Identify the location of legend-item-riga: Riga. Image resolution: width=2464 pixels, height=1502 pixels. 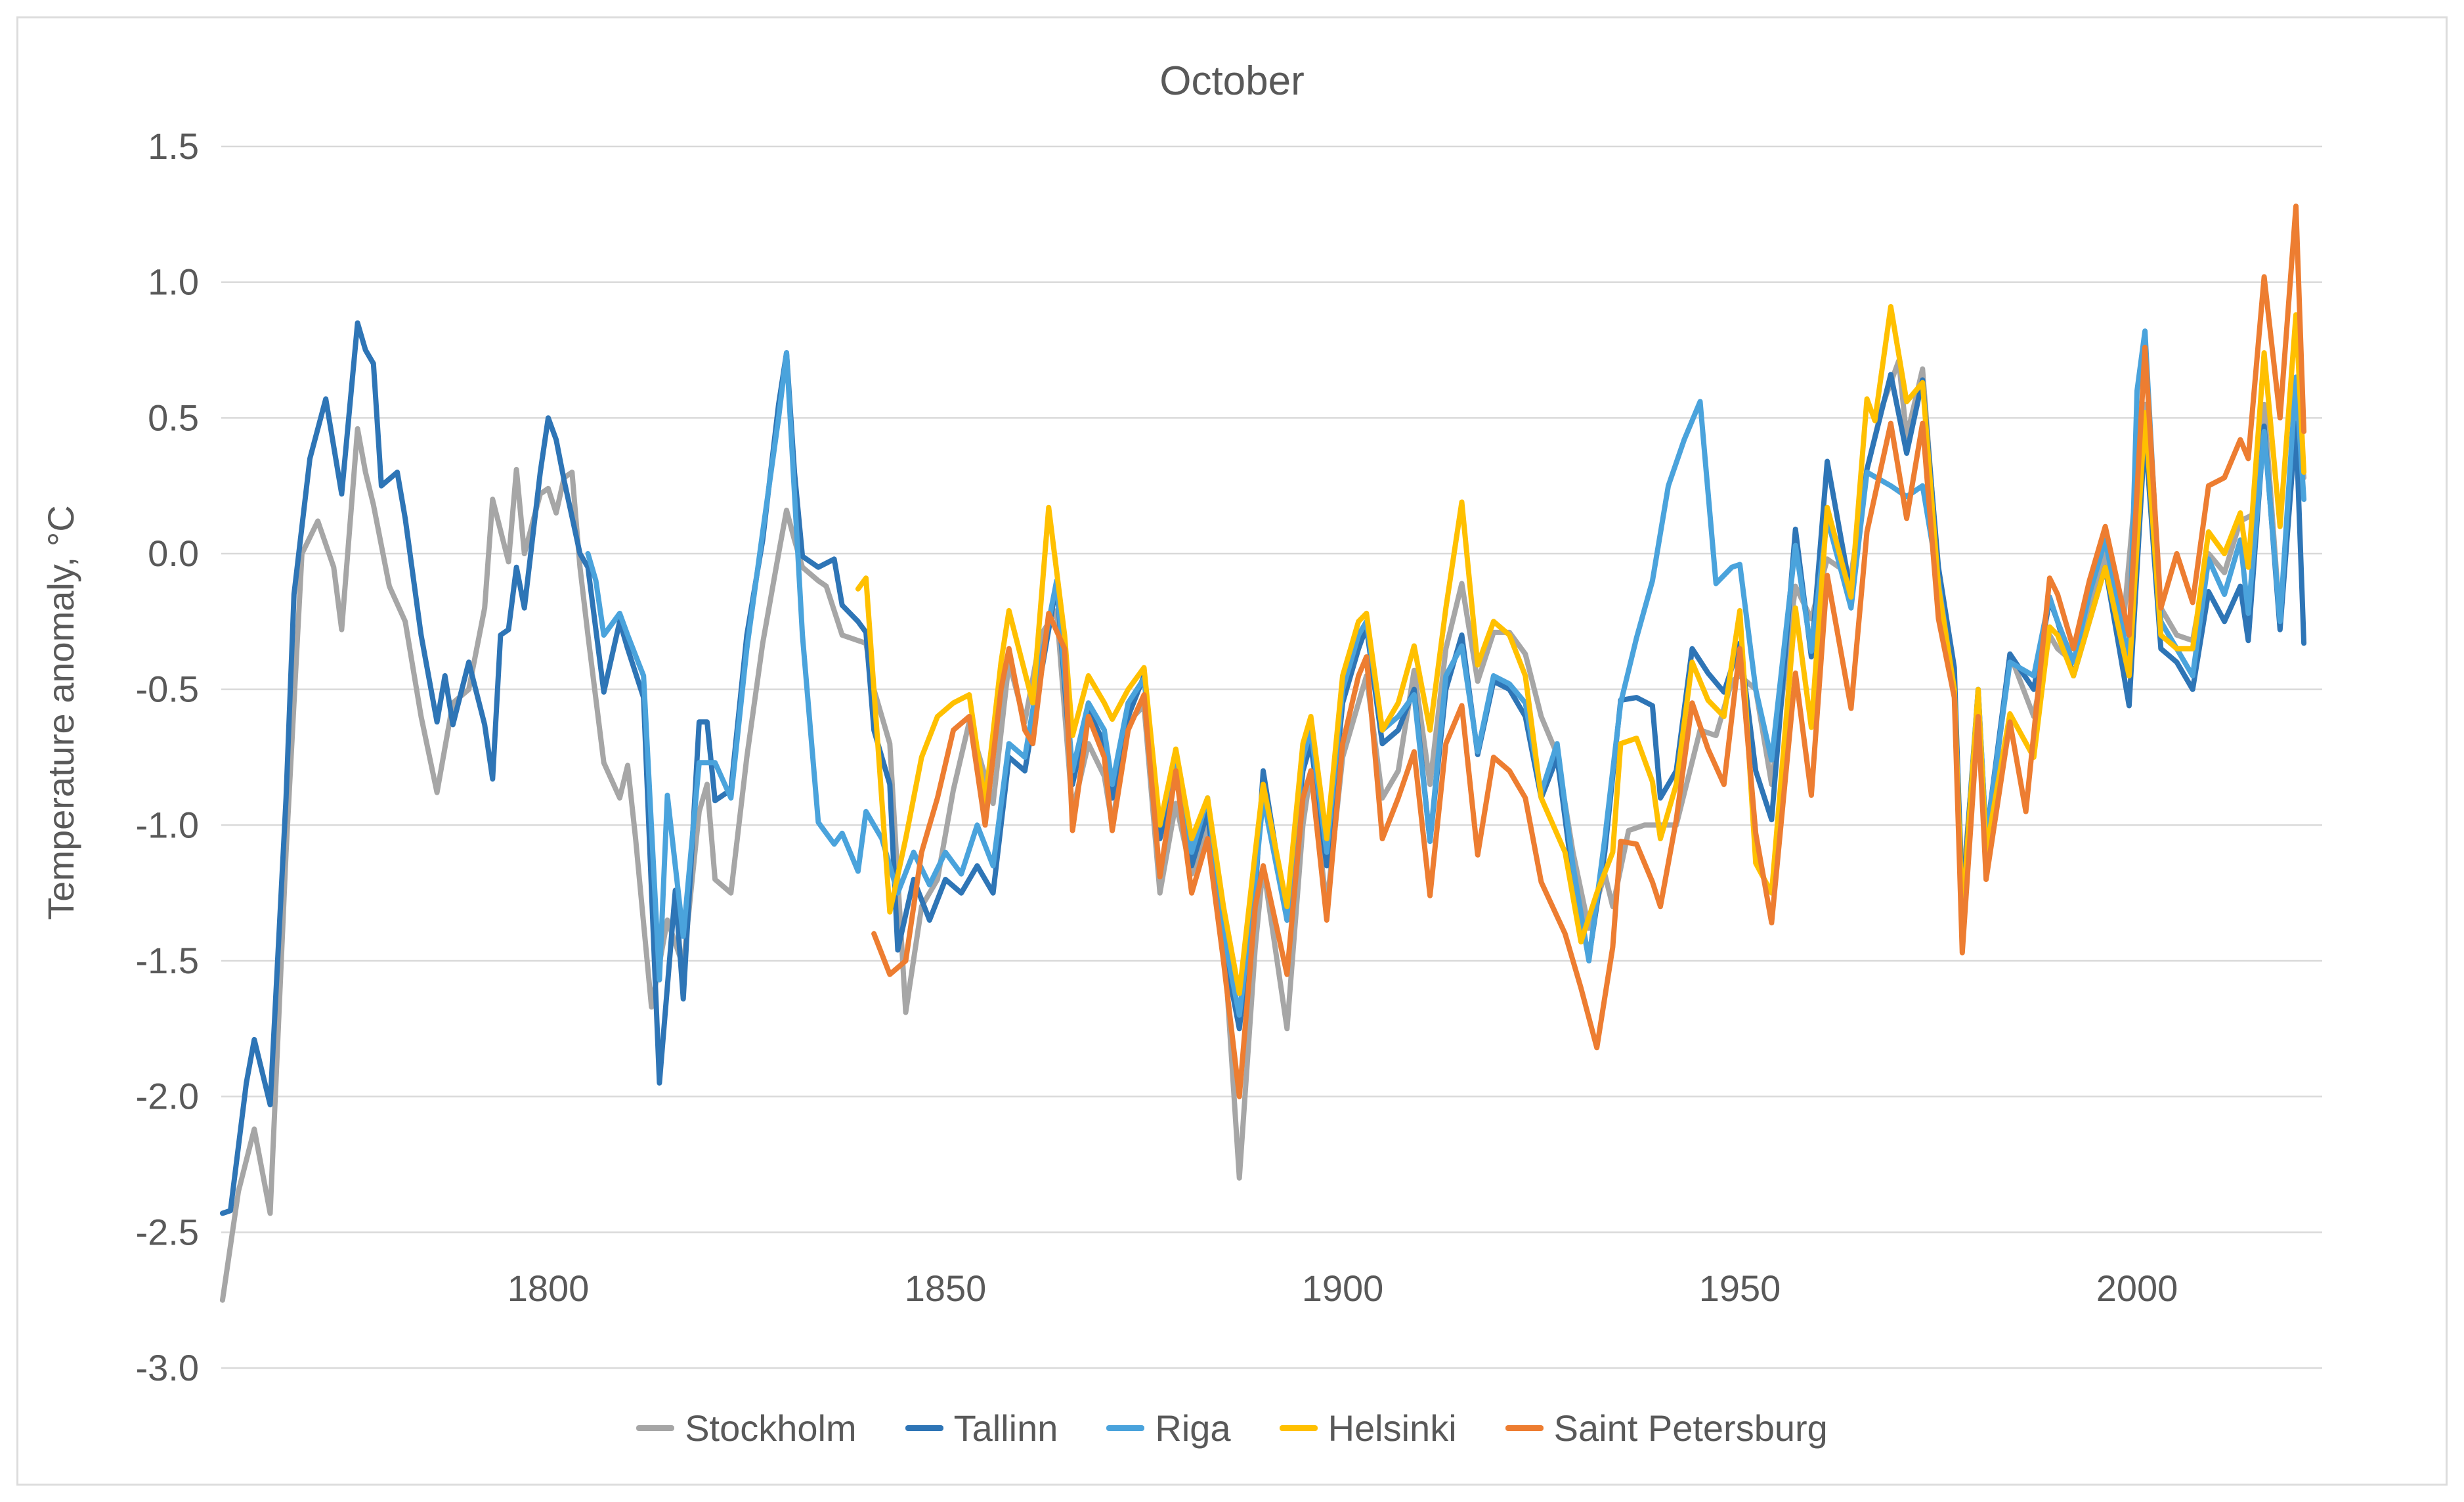
(1168, 1428).